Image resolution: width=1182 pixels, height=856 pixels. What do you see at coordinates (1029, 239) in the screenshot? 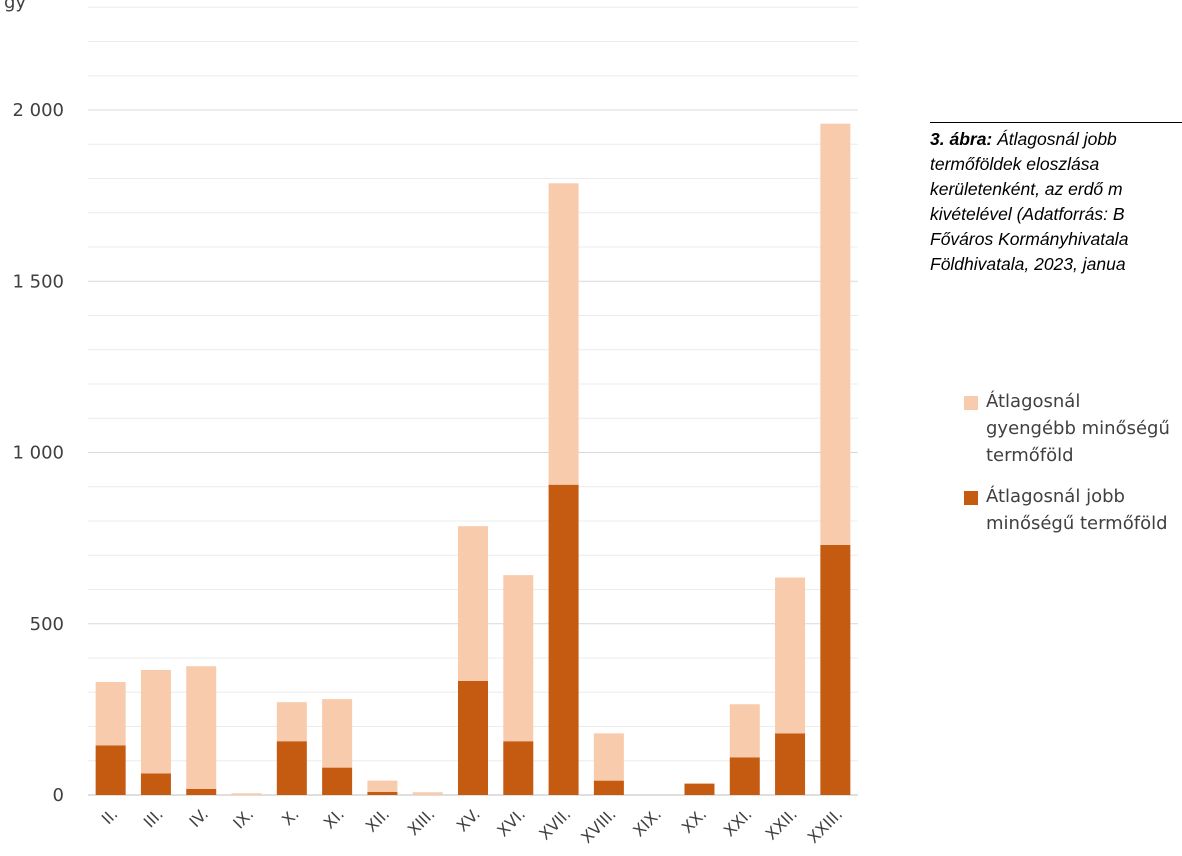
I see `caption-line-5: Főváros Kormányhivatala` at bounding box center [1029, 239].